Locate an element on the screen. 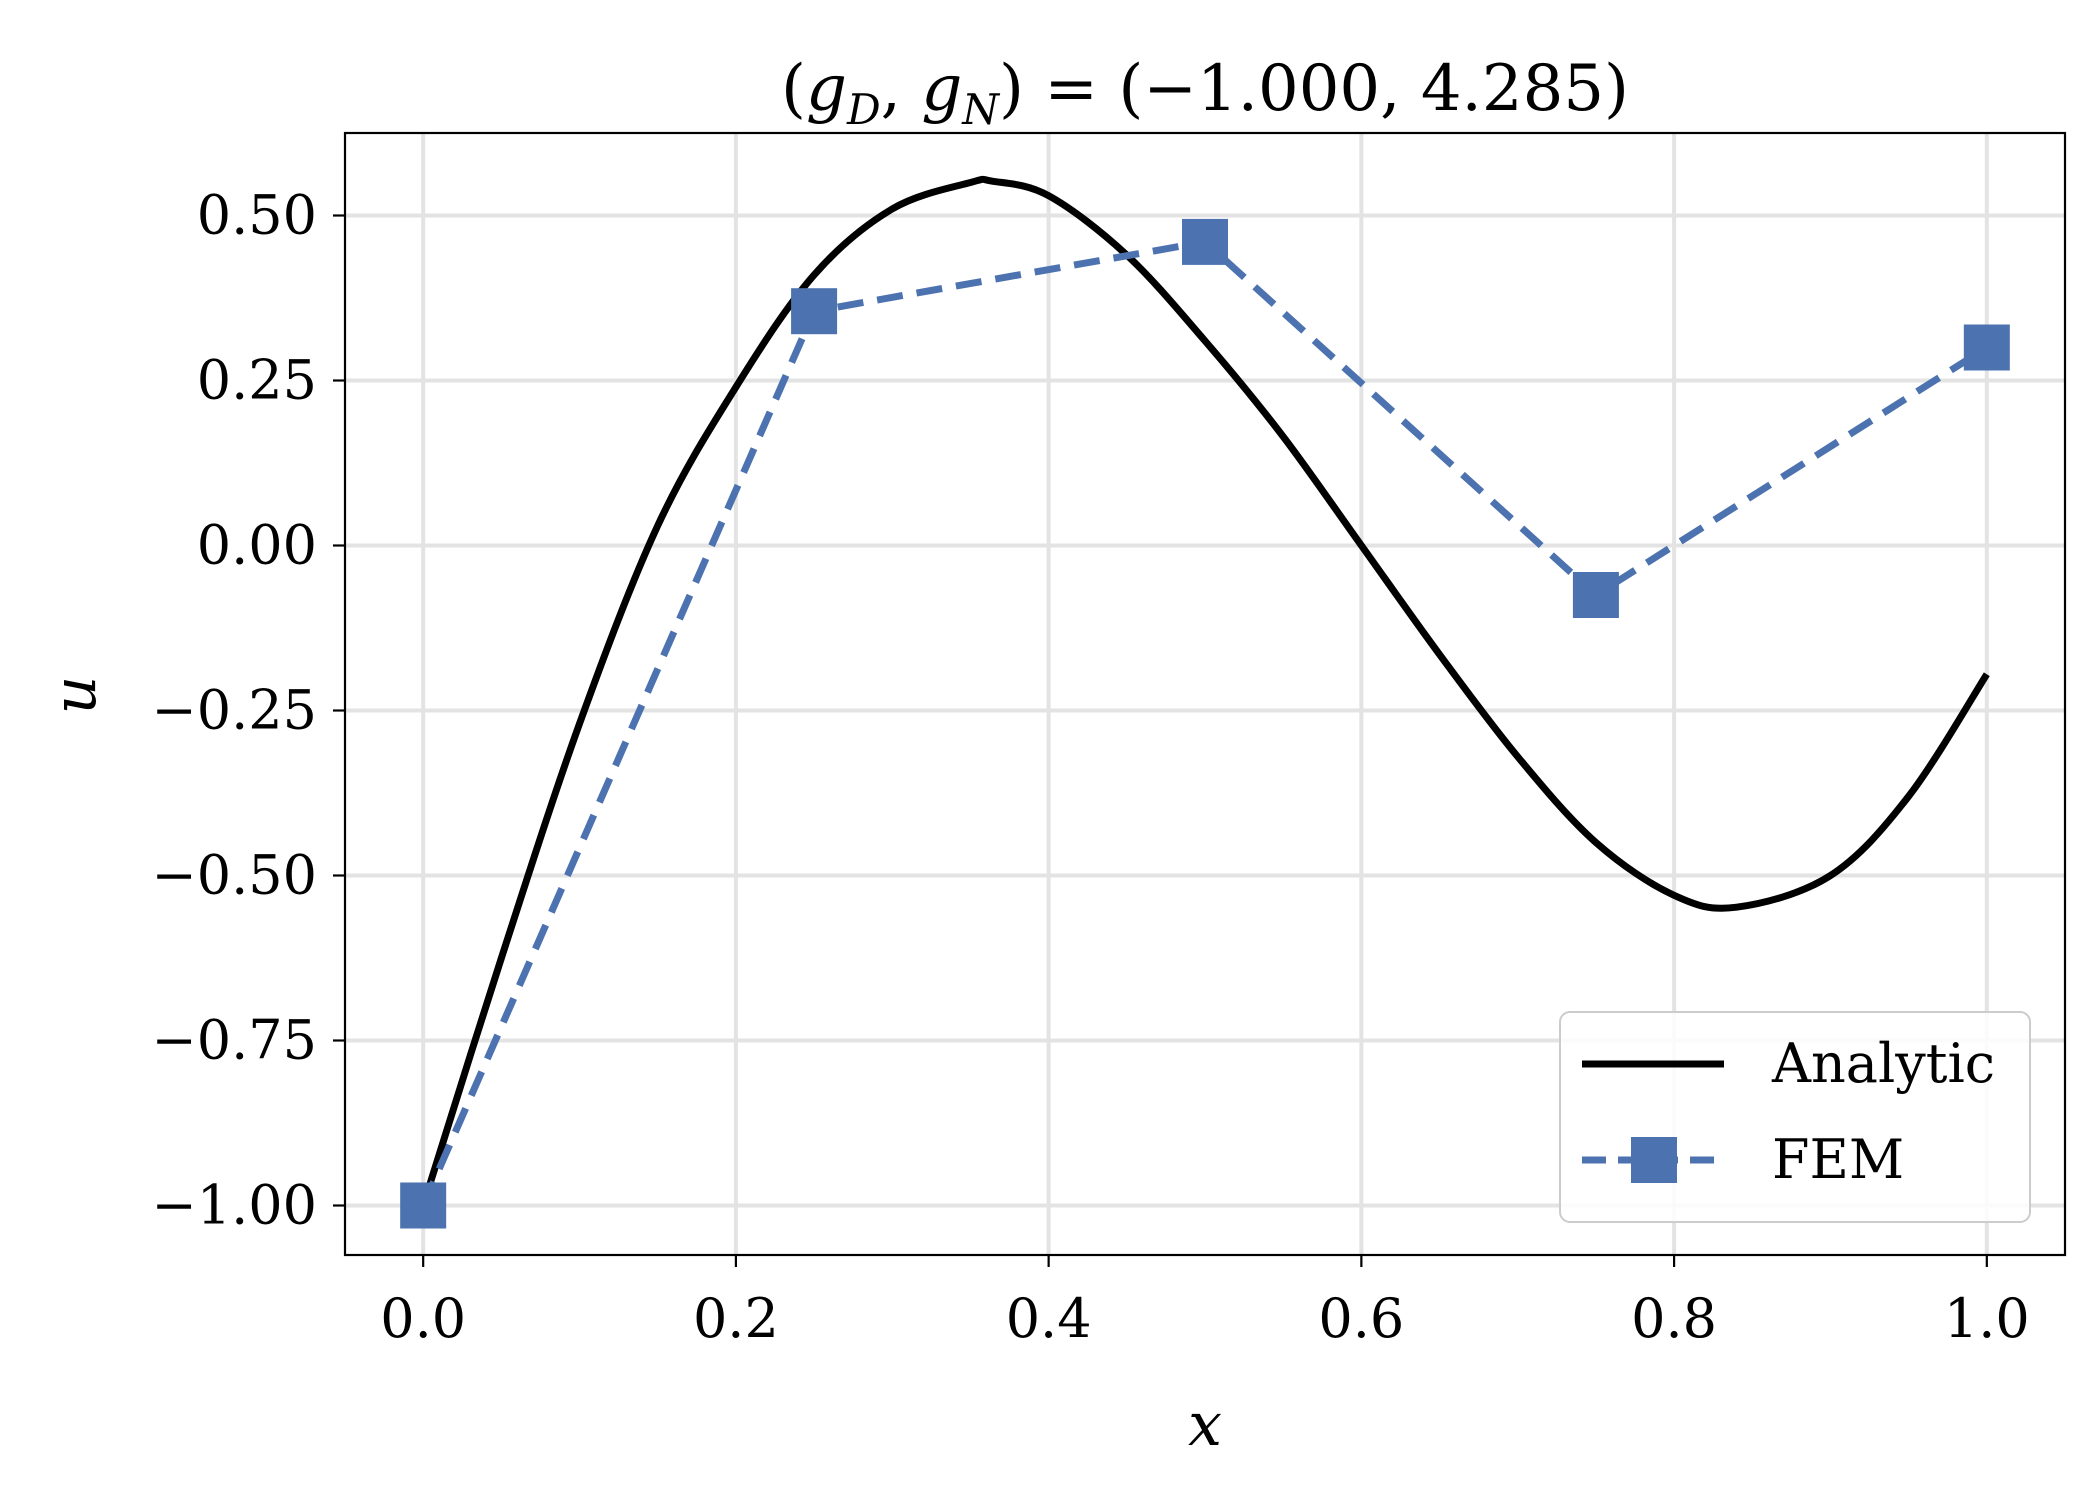  y-tick-label: 0.25 is located at coordinates (257, 380).